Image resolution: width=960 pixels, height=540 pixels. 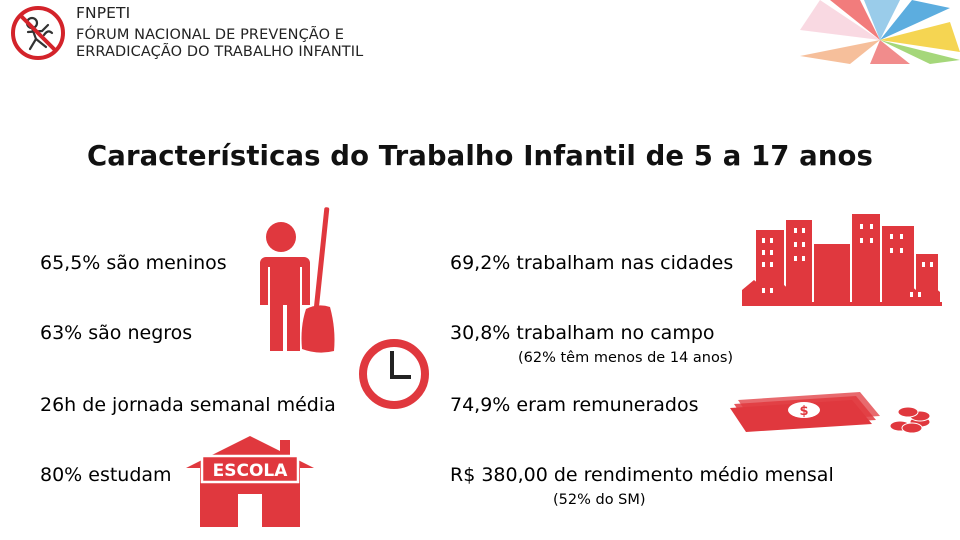 What do you see at coordinates (626, 358) in the screenshot?
I see `note-campo: (62% têm menos de 14 anos)` at bounding box center [626, 358].